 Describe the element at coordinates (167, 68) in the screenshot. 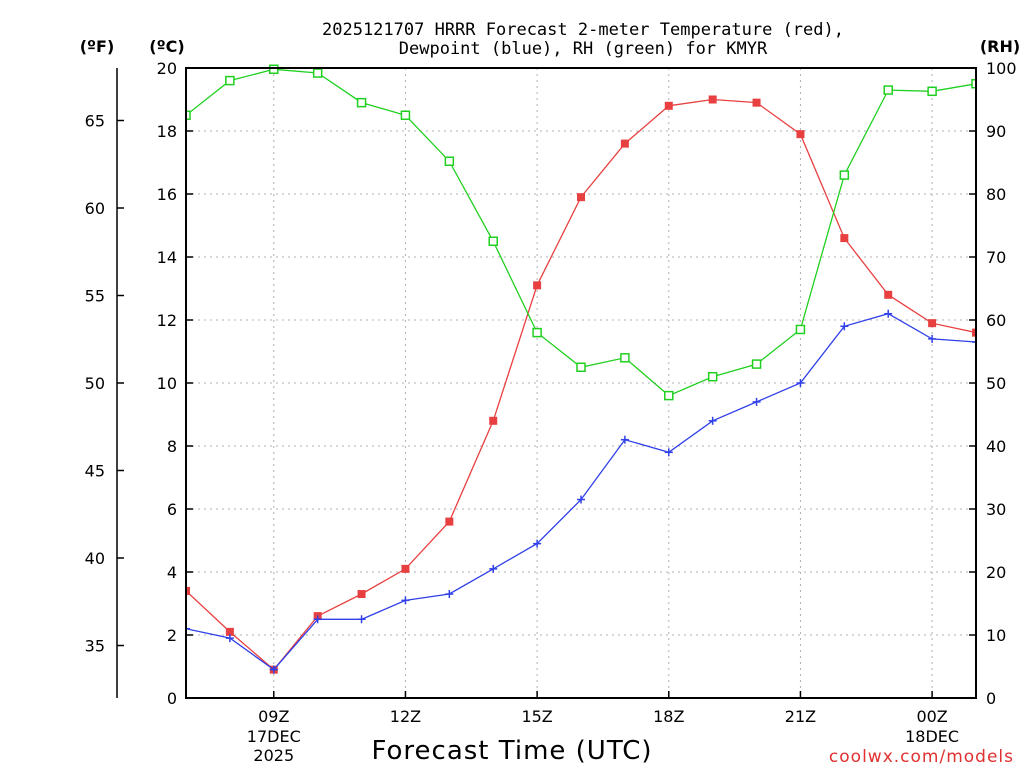

I see `celsius-tick-label: 20` at that location.